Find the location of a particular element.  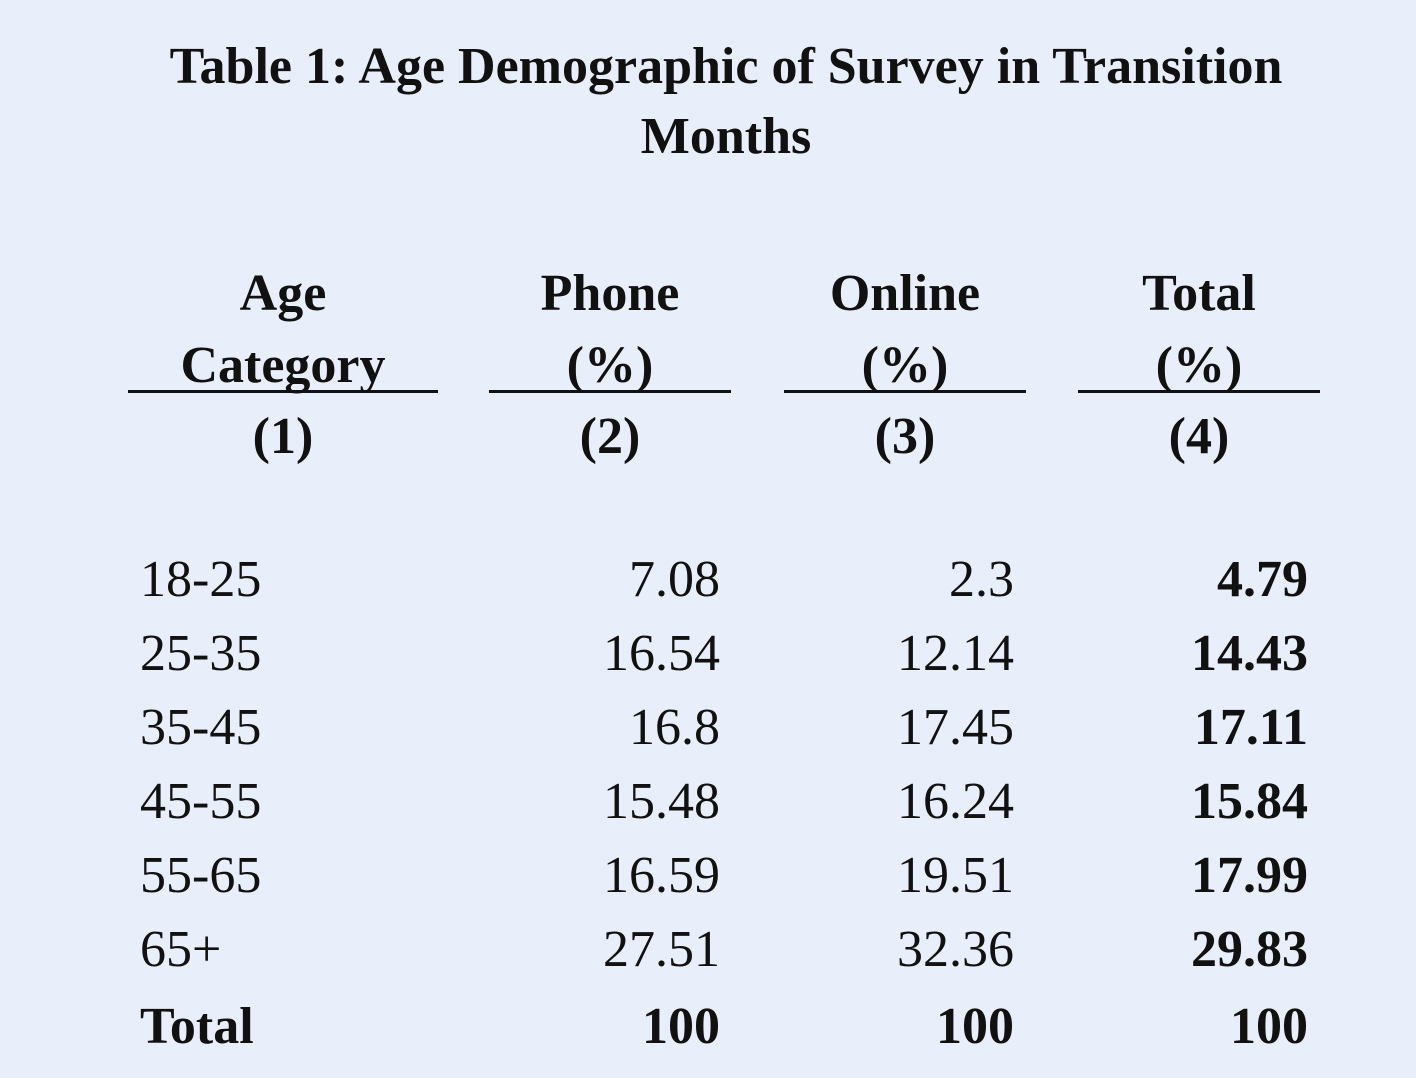

table-cell-phone: 16.54 is located at coordinates (661, 653).